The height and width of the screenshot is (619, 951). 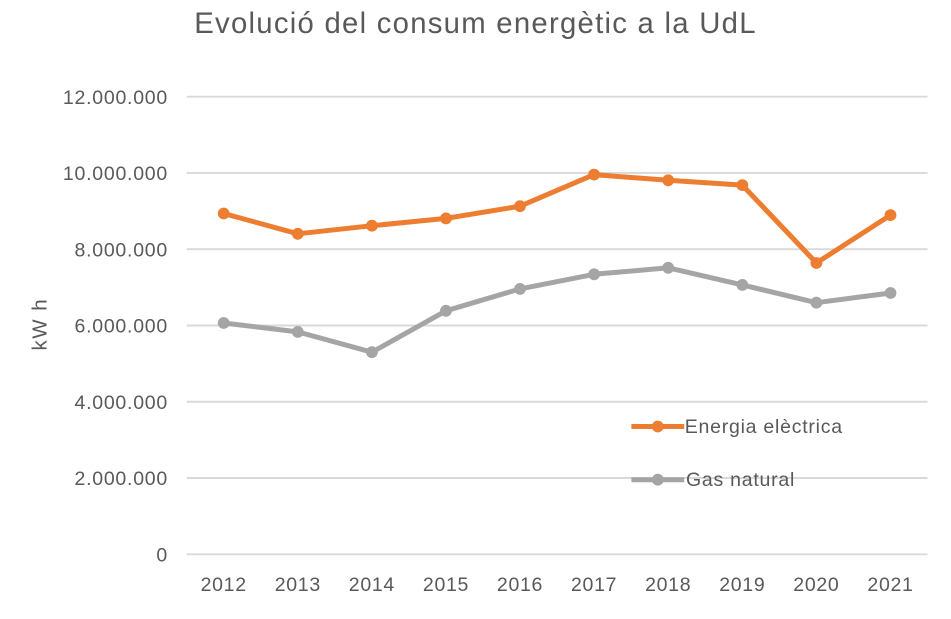 What do you see at coordinates (594, 585) in the screenshot?
I see `svg-text: 2017` at bounding box center [594, 585].